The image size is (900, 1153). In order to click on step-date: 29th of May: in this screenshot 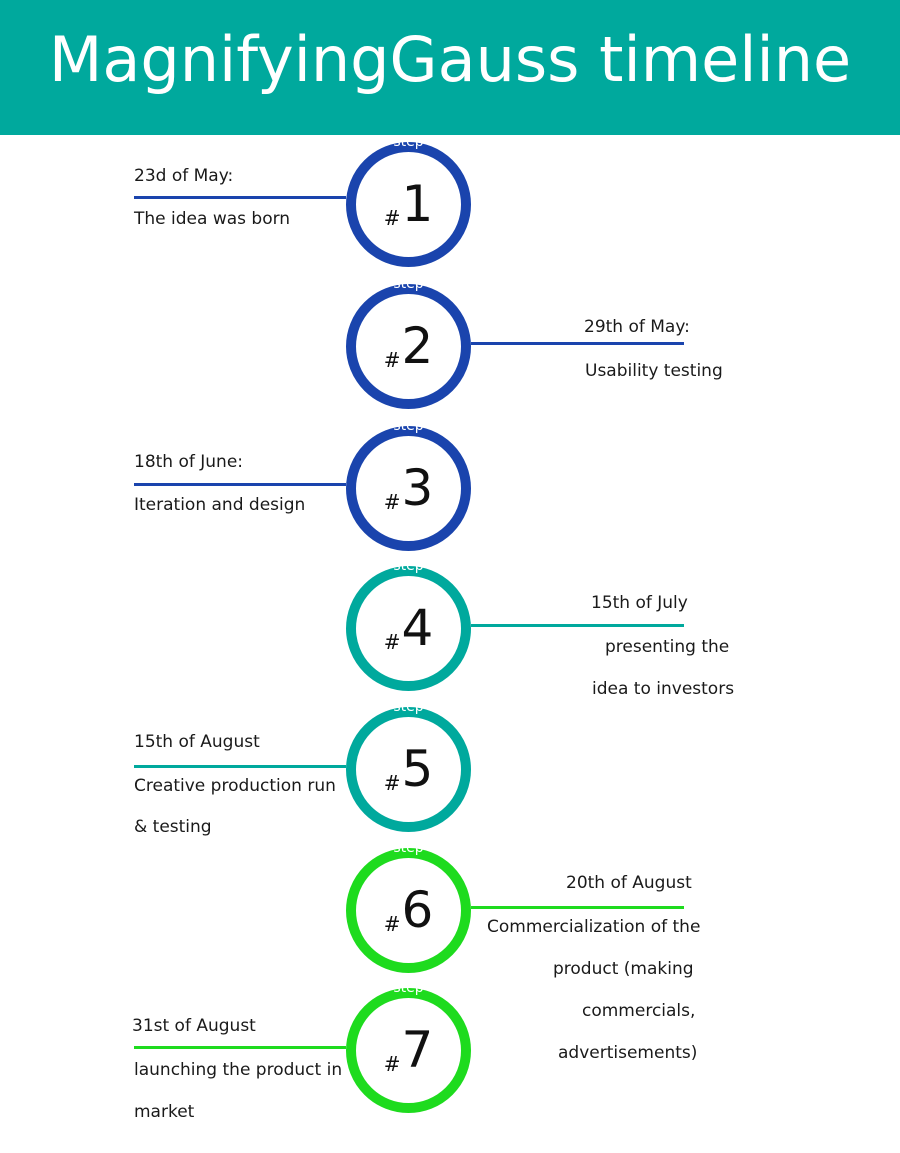, I will do `click(637, 327)`.